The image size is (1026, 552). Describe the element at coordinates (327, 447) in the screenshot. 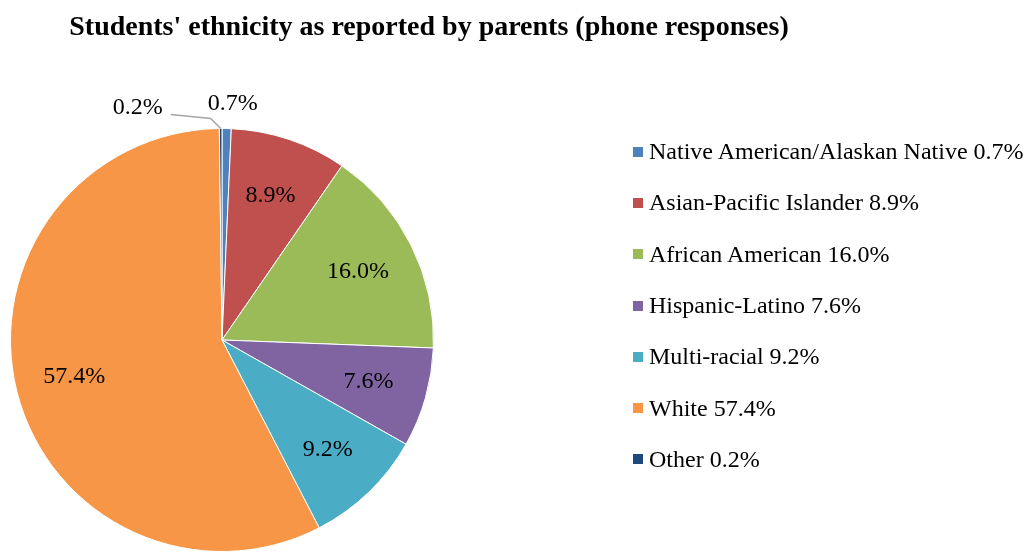

I see `data-label: 9.2%` at that location.